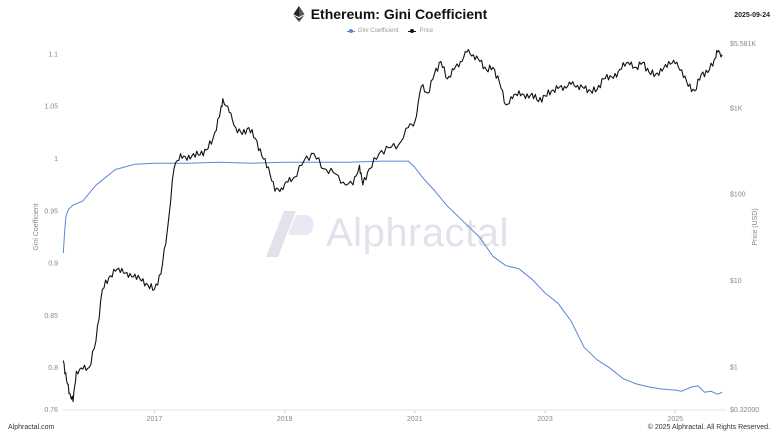  What do you see at coordinates (51, 410) in the screenshot?
I see `left-tick-label: 0.76` at bounding box center [51, 410].